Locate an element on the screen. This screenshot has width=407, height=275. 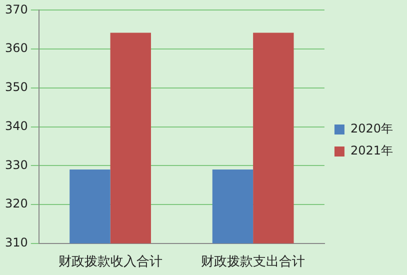
y-tick-label: 320 is located at coordinates (16, 203).